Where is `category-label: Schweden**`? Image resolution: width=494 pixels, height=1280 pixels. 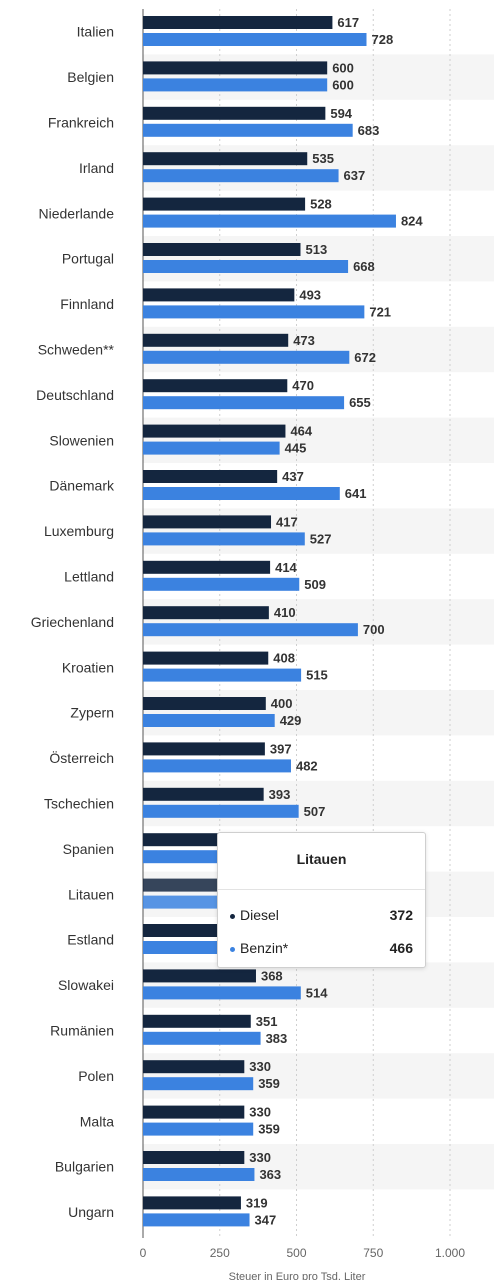
category-label: Schweden** is located at coordinates (76, 350).